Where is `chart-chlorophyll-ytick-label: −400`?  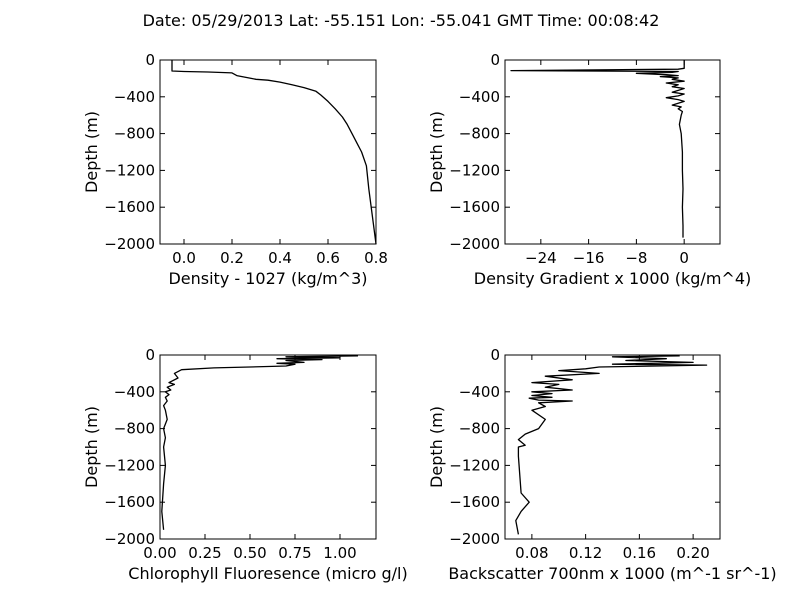 chart-chlorophyll-ytick-label: −400 is located at coordinates (134, 392).